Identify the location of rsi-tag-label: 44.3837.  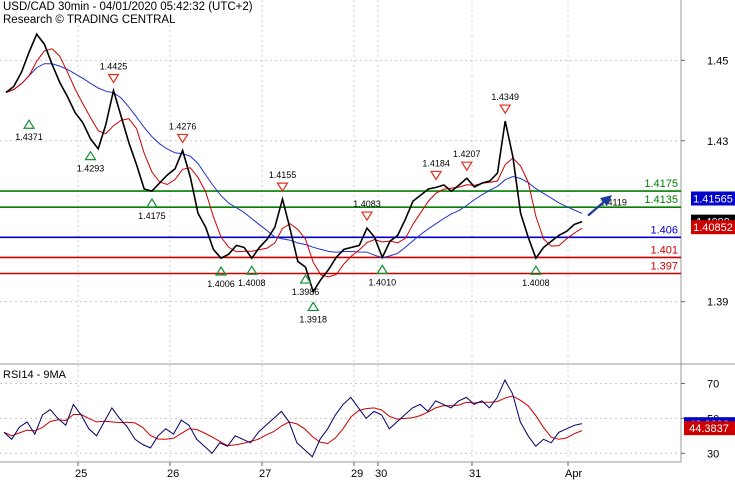
(709, 429).